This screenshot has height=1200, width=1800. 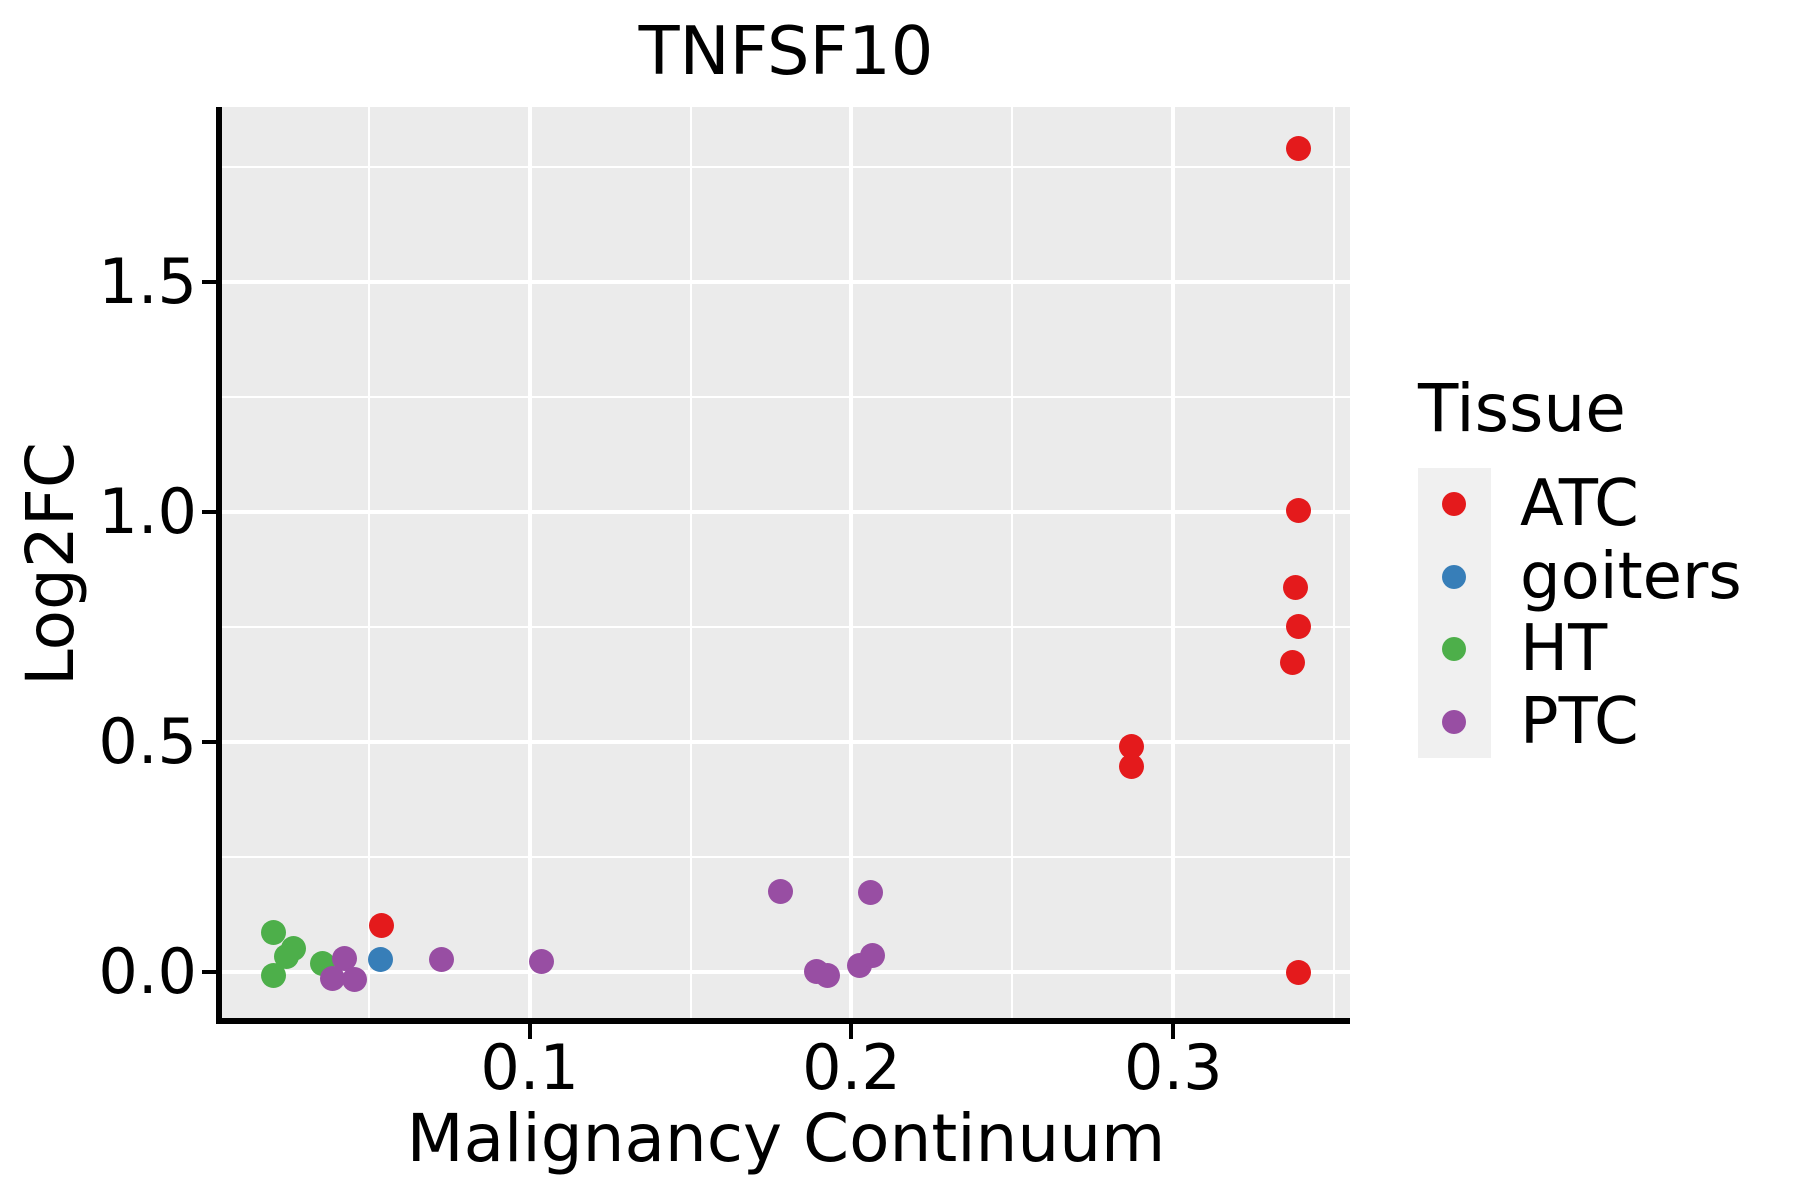 I want to click on x-tick-label: 0.3, so click(x=1173, y=1067).